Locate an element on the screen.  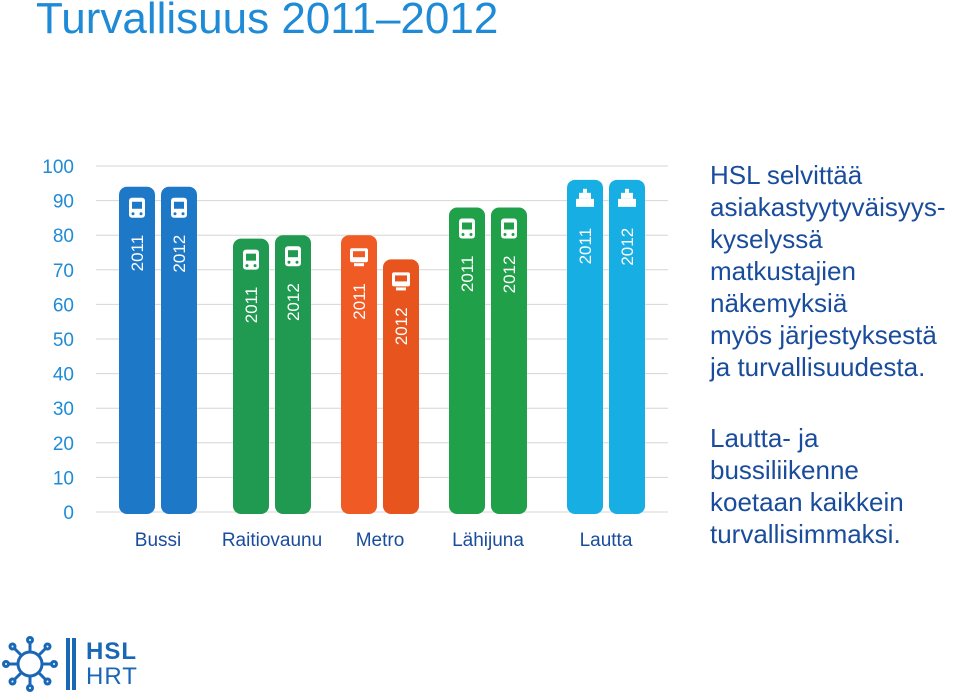
category-label: Raitiovaunu is located at coordinates (272, 540).